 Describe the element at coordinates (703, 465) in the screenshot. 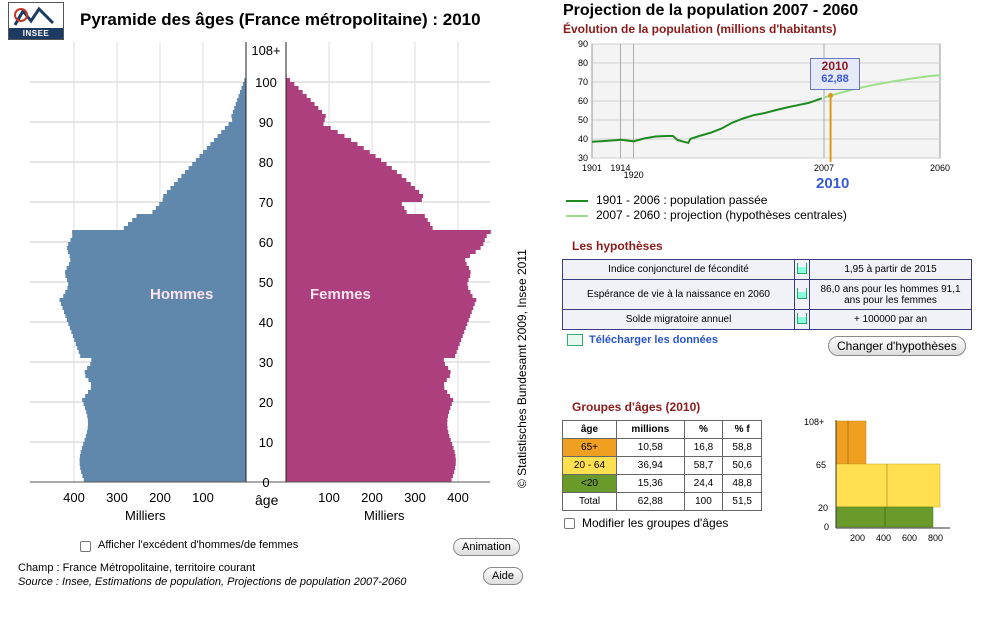

I see `group-pct: 58,7` at that location.